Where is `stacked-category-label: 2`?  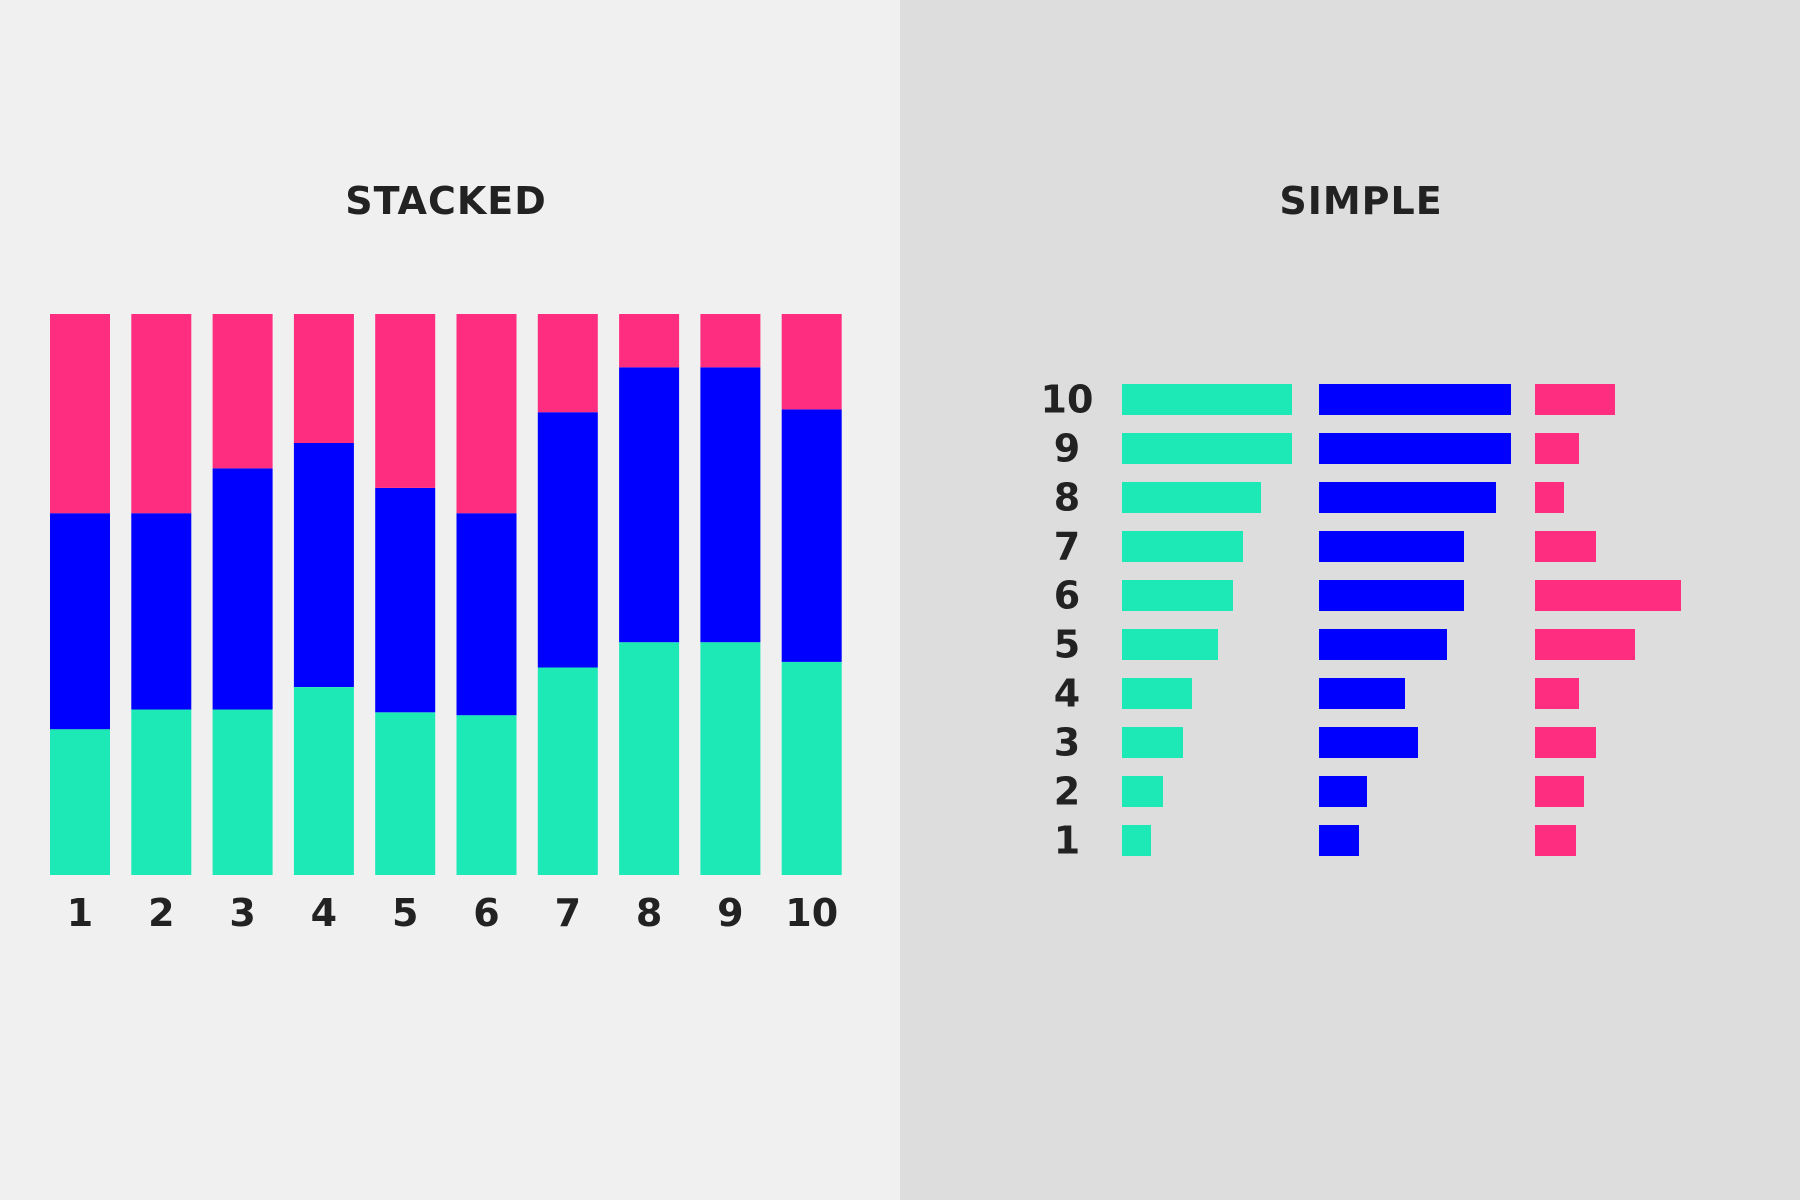 stacked-category-label: 2 is located at coordinates (161, 913).